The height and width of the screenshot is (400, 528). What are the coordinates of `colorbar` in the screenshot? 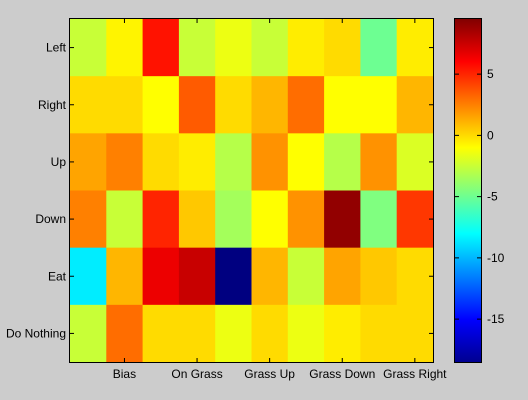 It's located at (468, 190).